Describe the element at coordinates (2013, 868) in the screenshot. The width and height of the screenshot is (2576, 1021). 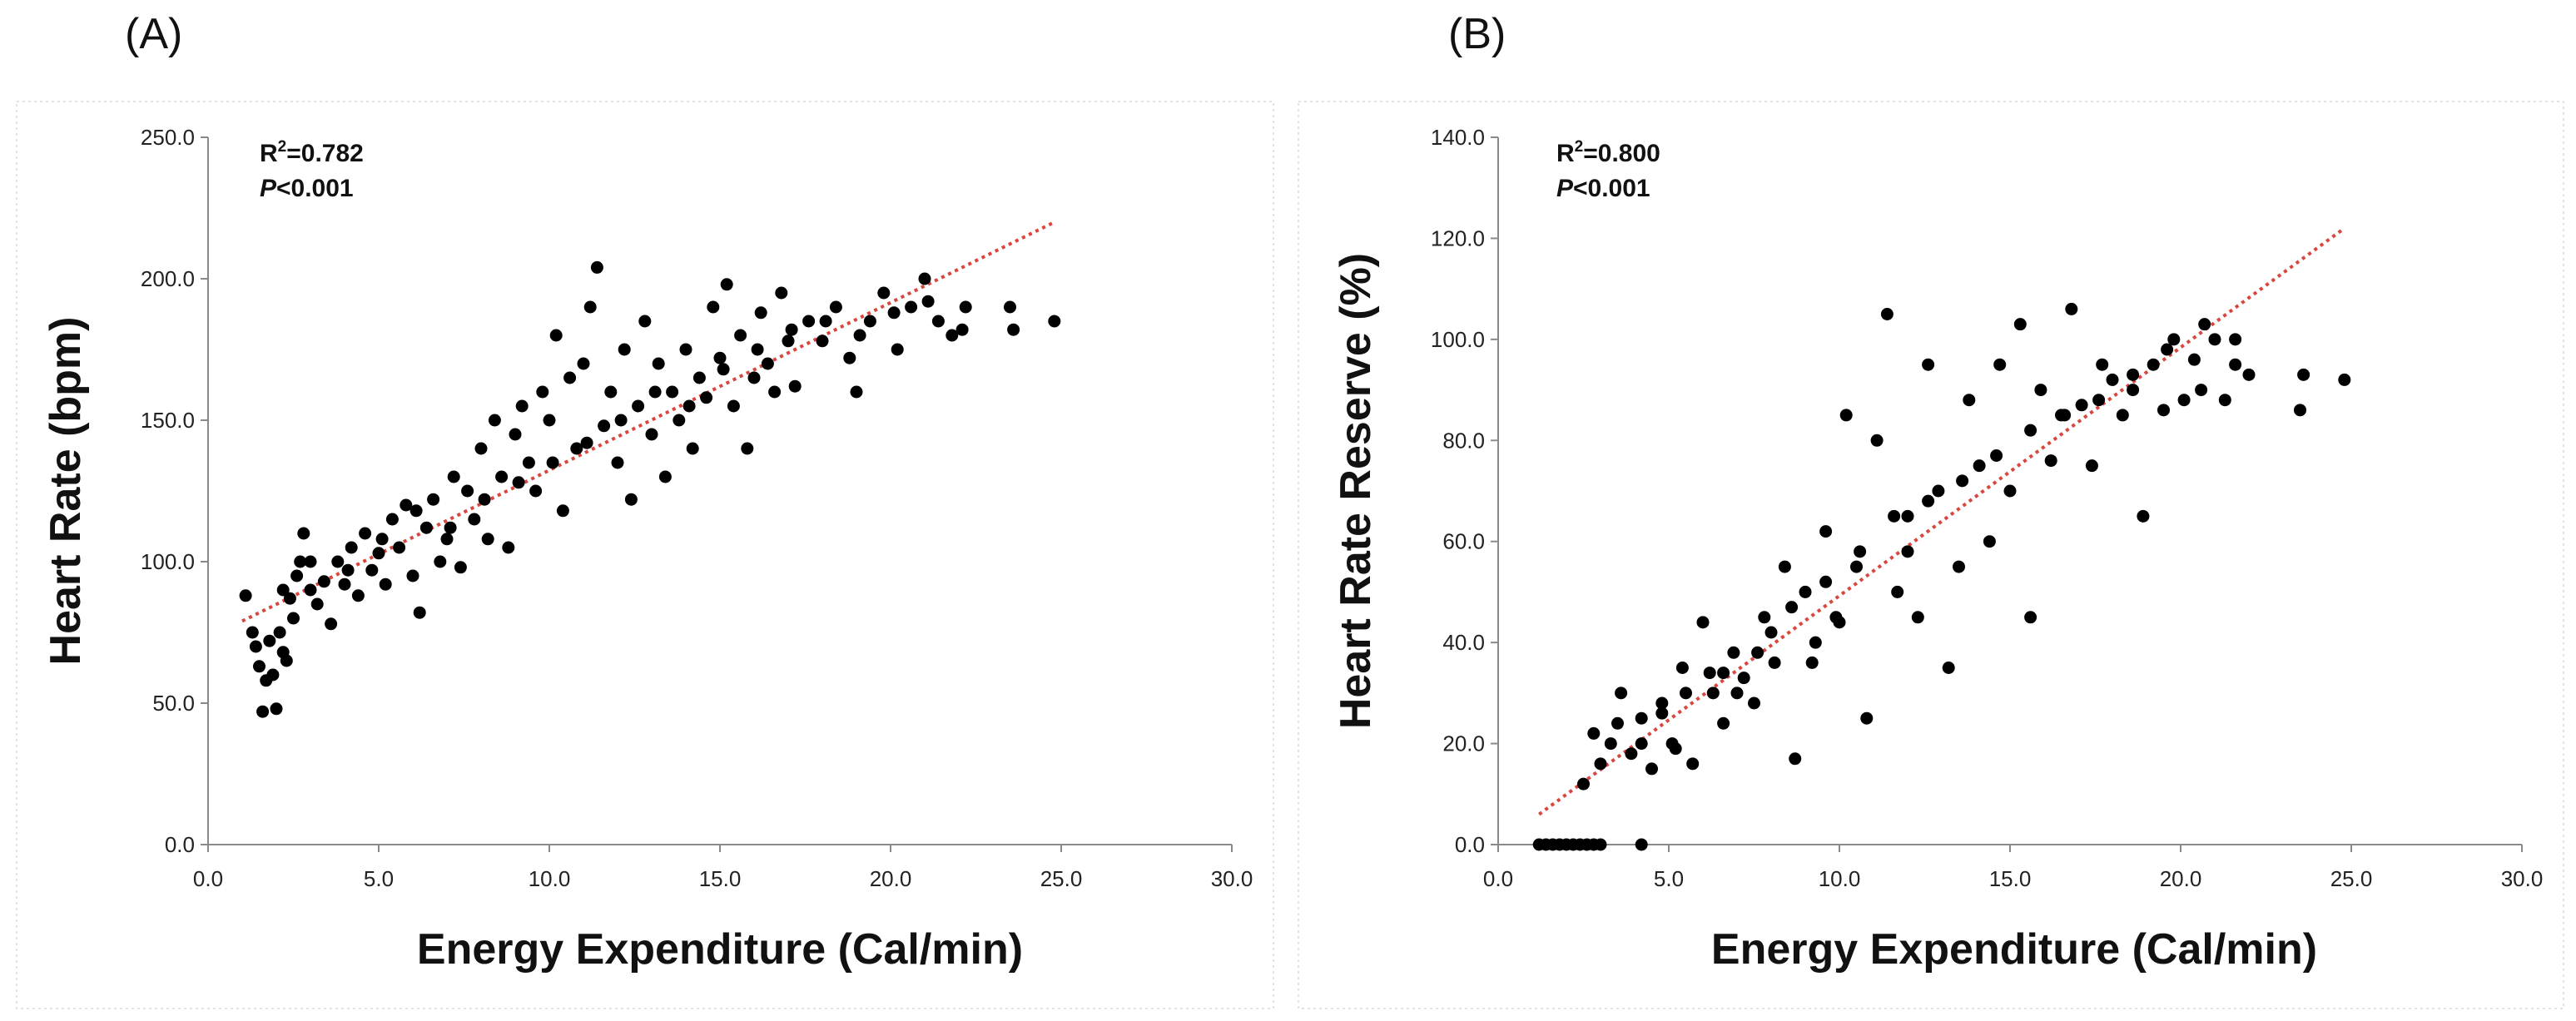
I see `x-tick-group: 0.0 5.0 10.0 15.0 20.0 25.0 30.0` at that location.